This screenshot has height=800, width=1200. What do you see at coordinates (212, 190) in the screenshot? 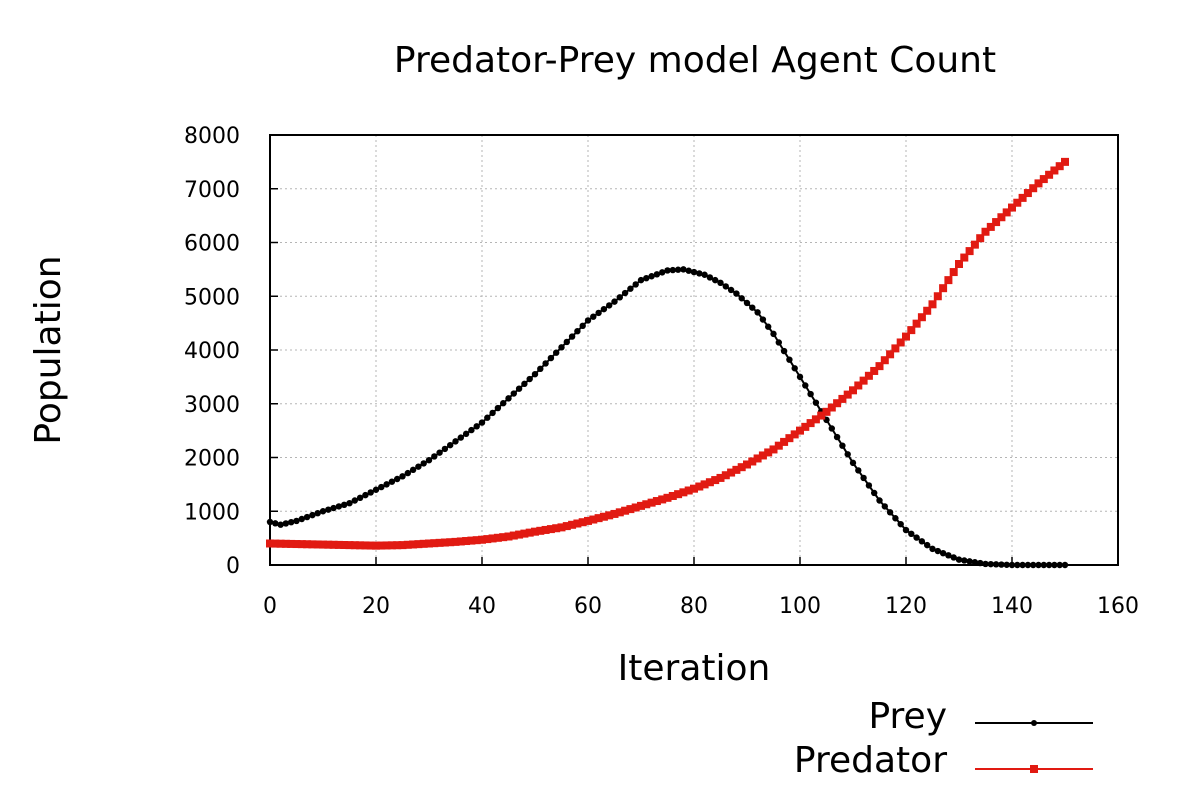
I see `y-tick-label: 7000` at bounding box center [212, 190].